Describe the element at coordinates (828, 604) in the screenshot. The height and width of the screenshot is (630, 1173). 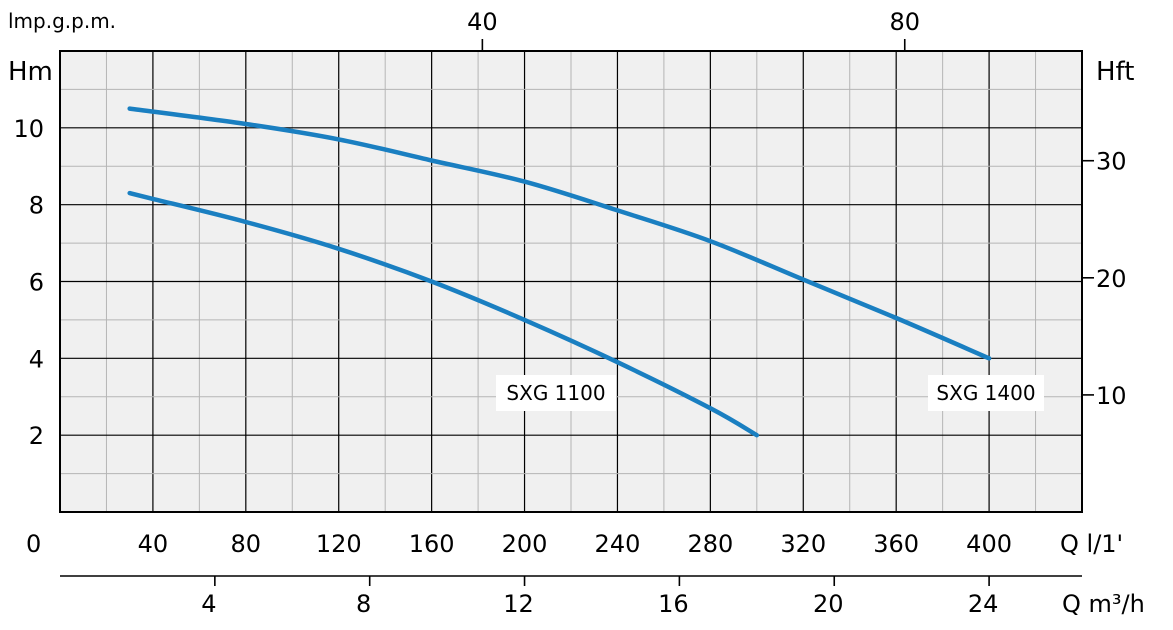
I see `secondary-axis-tick-label: 20` at that location.